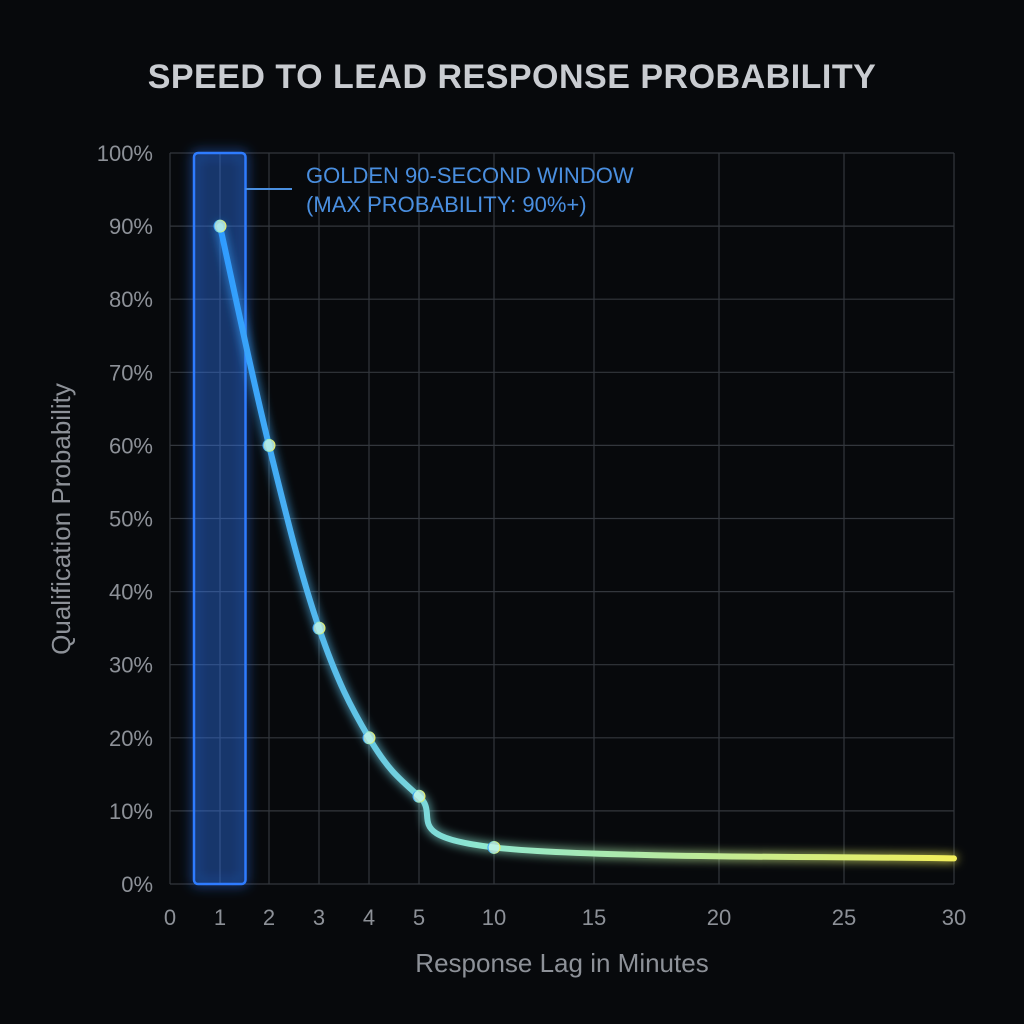 The width and height of the screenshot is (1024, 1024). Describe the element at coordinates (561, 963) in the screenshot. I see `x-axis-label: Response Lag in Minutes` at that location.